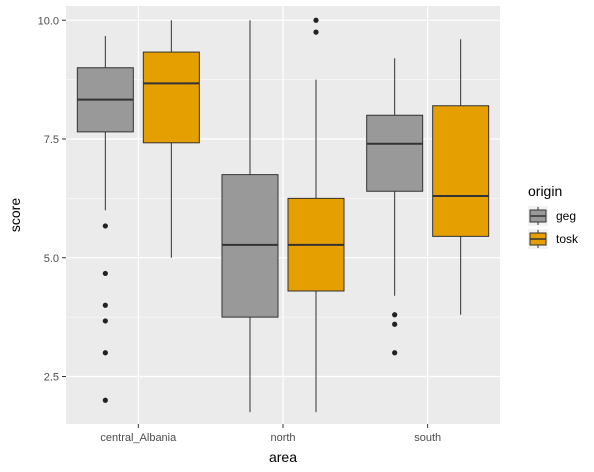 The width and height of the screenshot is (594, 472). I want to click on box-geg-north, so click(250, 216).